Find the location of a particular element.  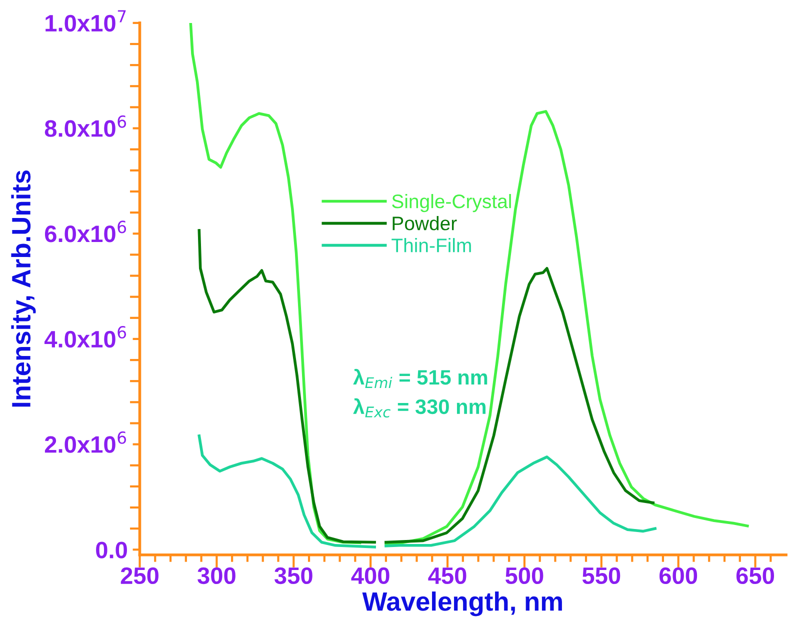

annotation: λ$_{Emi}$ = 515 nm is located at coordinates (420, 378).